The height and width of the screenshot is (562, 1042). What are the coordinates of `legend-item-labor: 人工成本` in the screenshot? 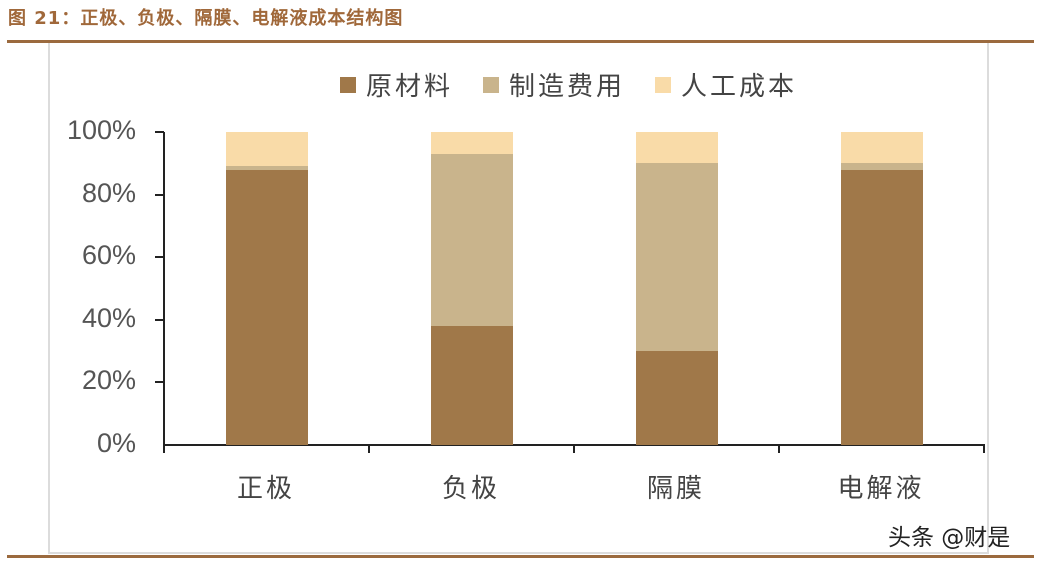 It's located at (726, 84).